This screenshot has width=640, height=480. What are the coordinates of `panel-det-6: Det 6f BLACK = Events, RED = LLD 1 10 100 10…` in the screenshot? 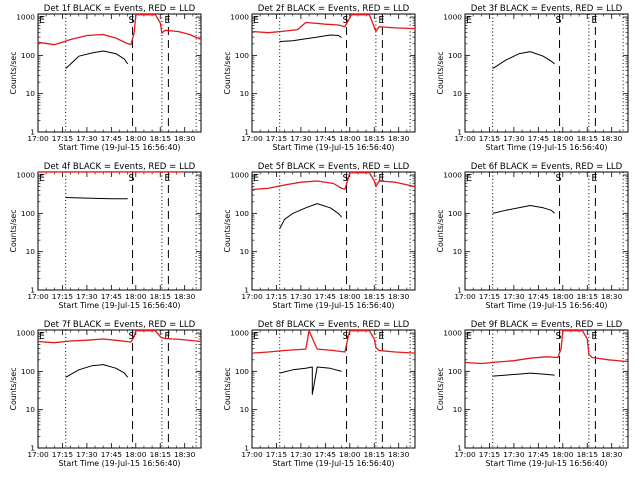 It's located at (532, 236).